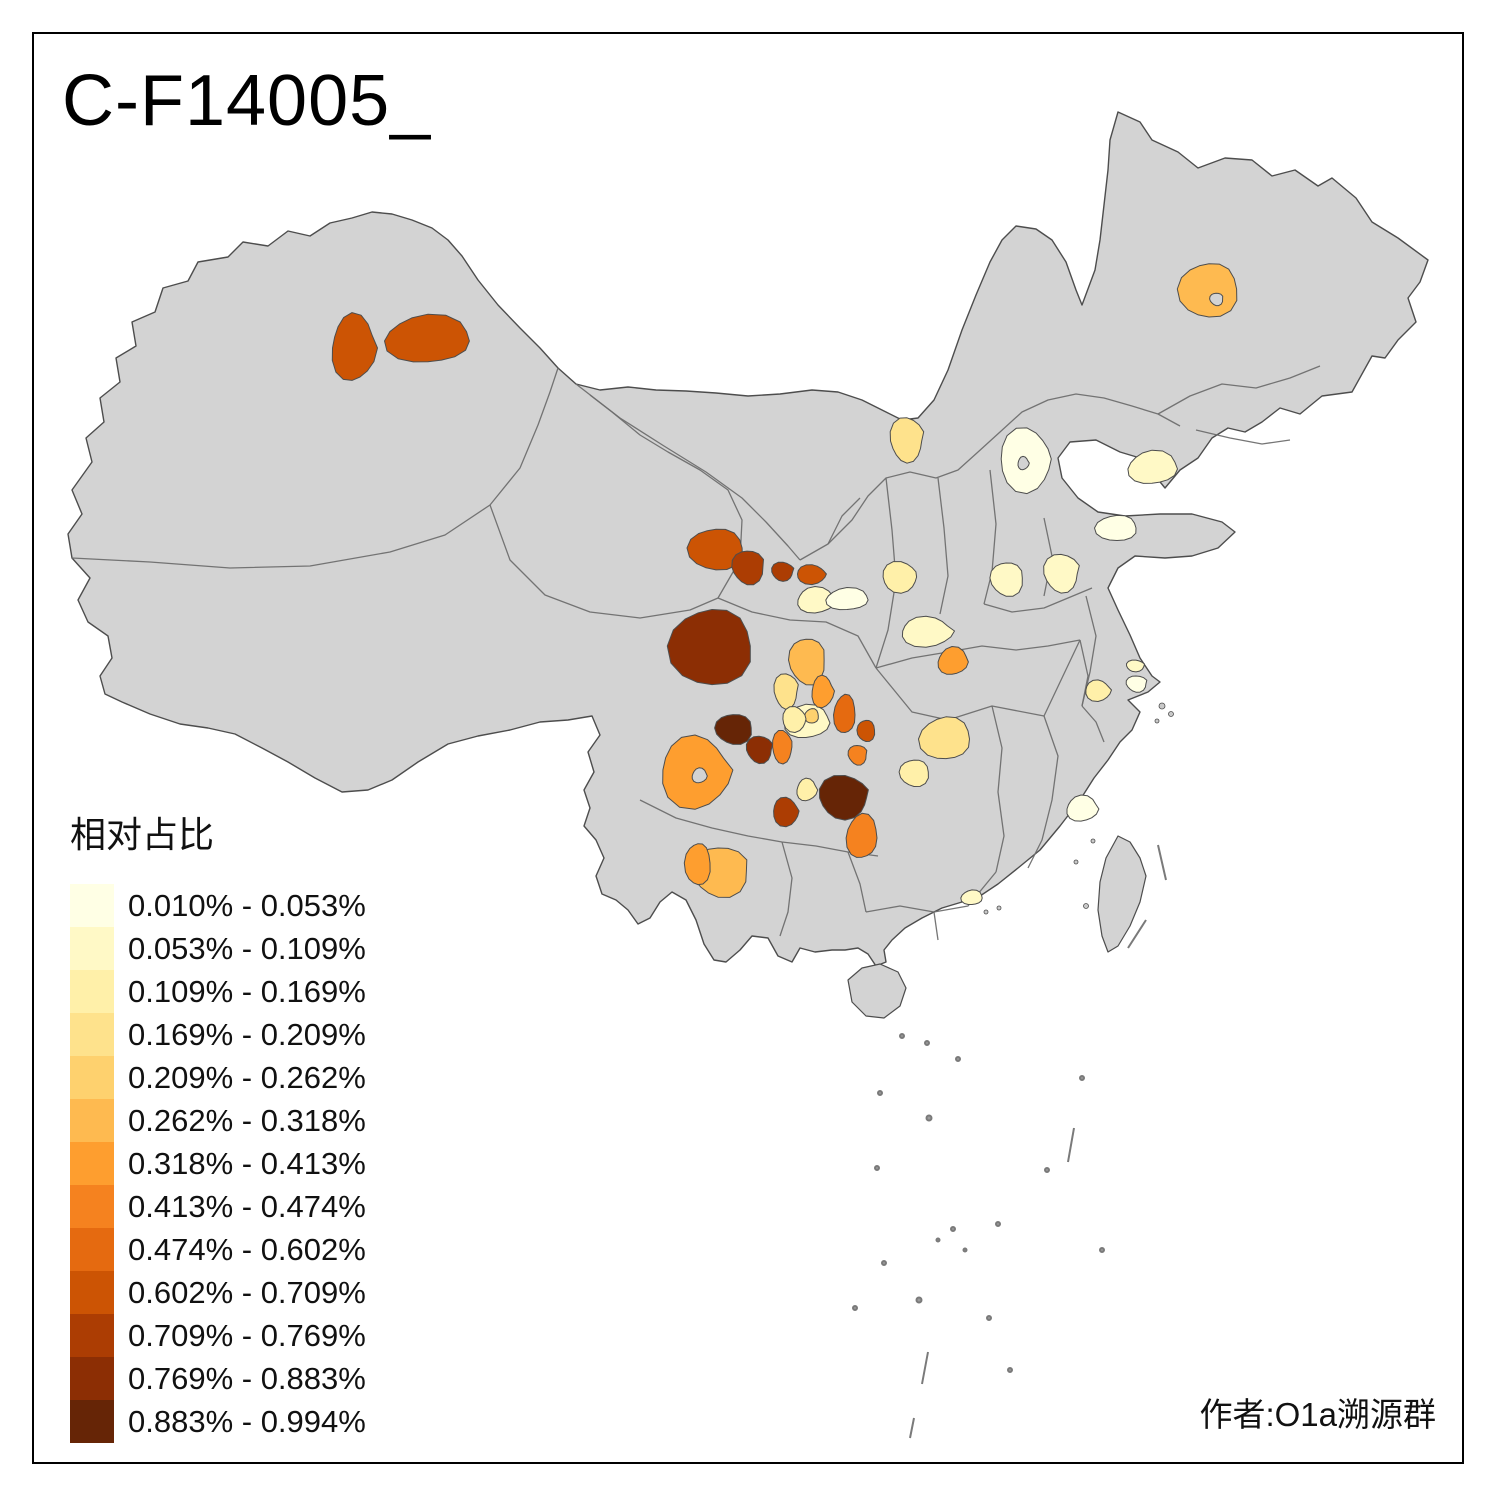  I want to click on legend-label: 0.209% - 0.262%, so click(247, 1077).